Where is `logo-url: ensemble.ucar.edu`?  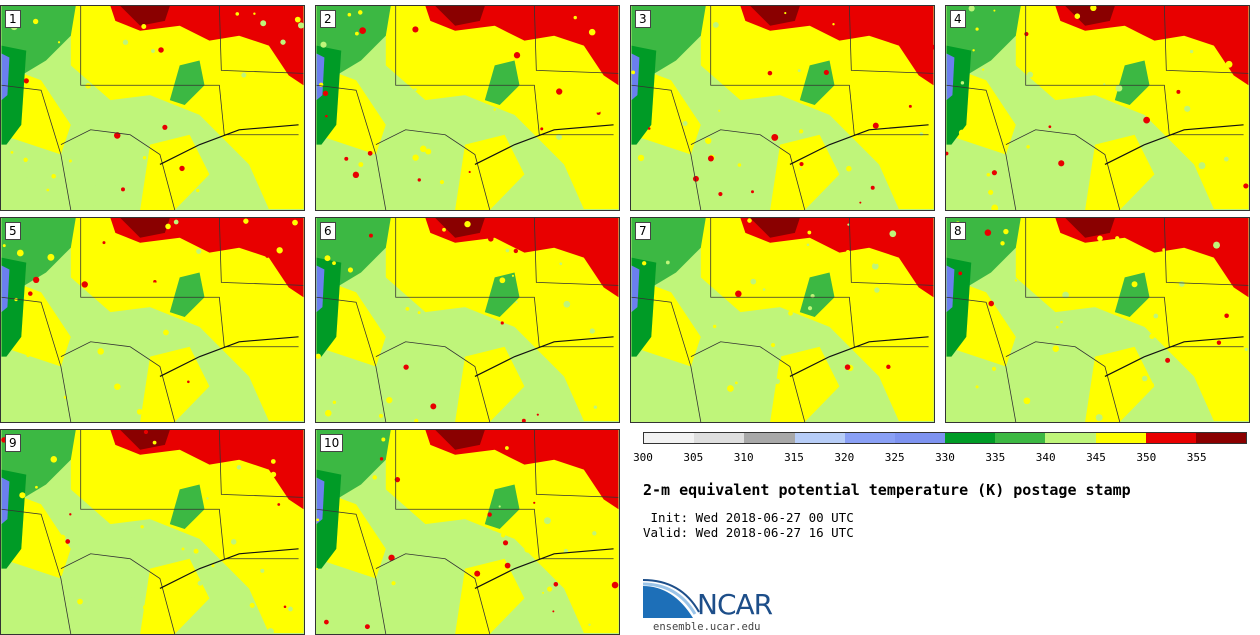 logo-url: ensemble.ucar.edu is located at coordinates (707, 627).